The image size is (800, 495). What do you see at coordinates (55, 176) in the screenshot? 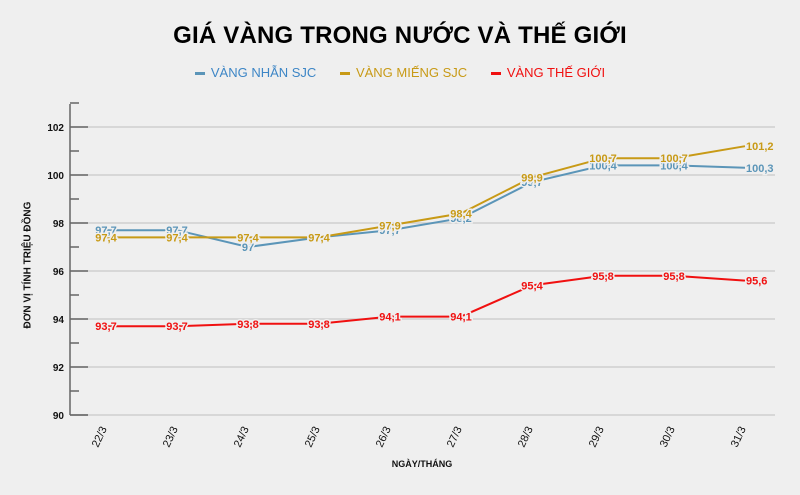
I see `y-tick-label: 100` at bounding box center [55, 176].